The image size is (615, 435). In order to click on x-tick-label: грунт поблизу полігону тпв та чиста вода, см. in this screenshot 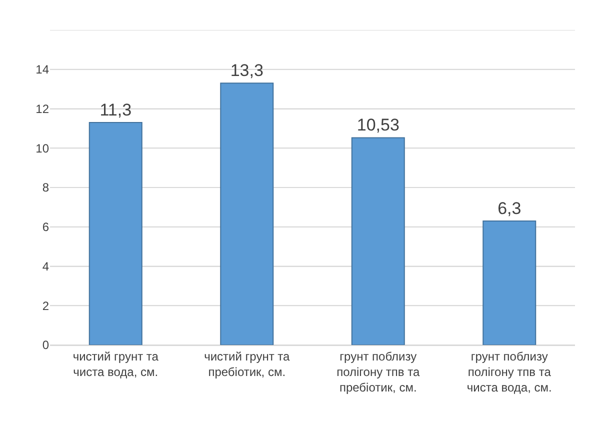, I will do `click(509, 372)`.